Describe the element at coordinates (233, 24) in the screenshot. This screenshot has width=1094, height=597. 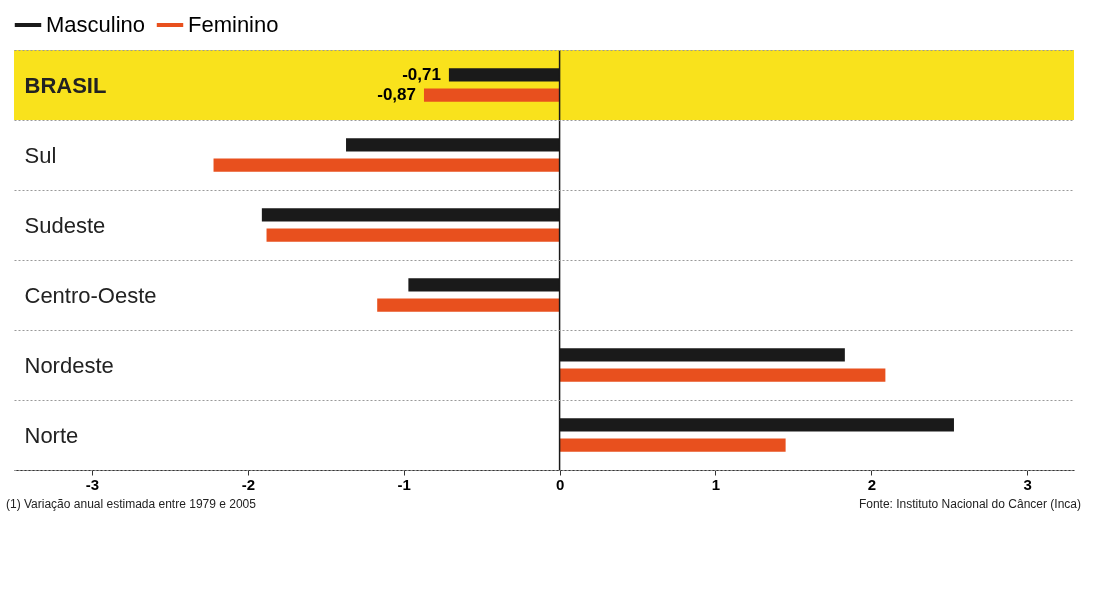
I see `legend-label: Feminino` at that location.